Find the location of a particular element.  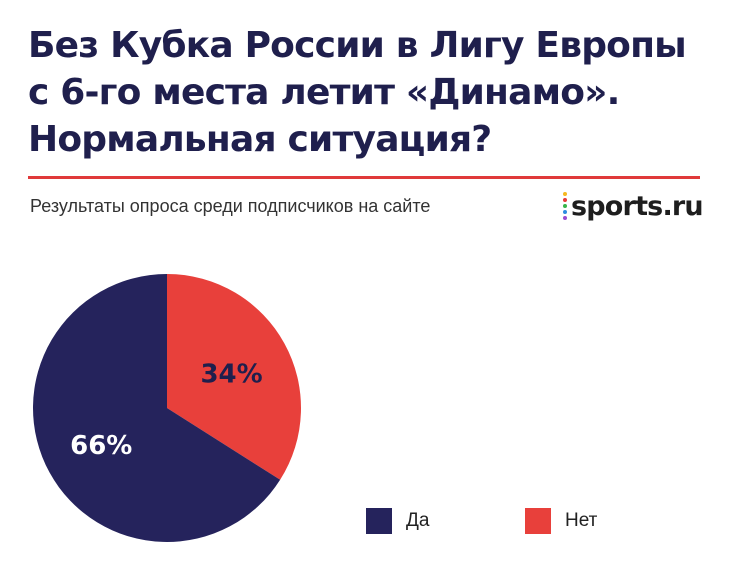

legend-swatch-no is located at coordinates (538, 521).